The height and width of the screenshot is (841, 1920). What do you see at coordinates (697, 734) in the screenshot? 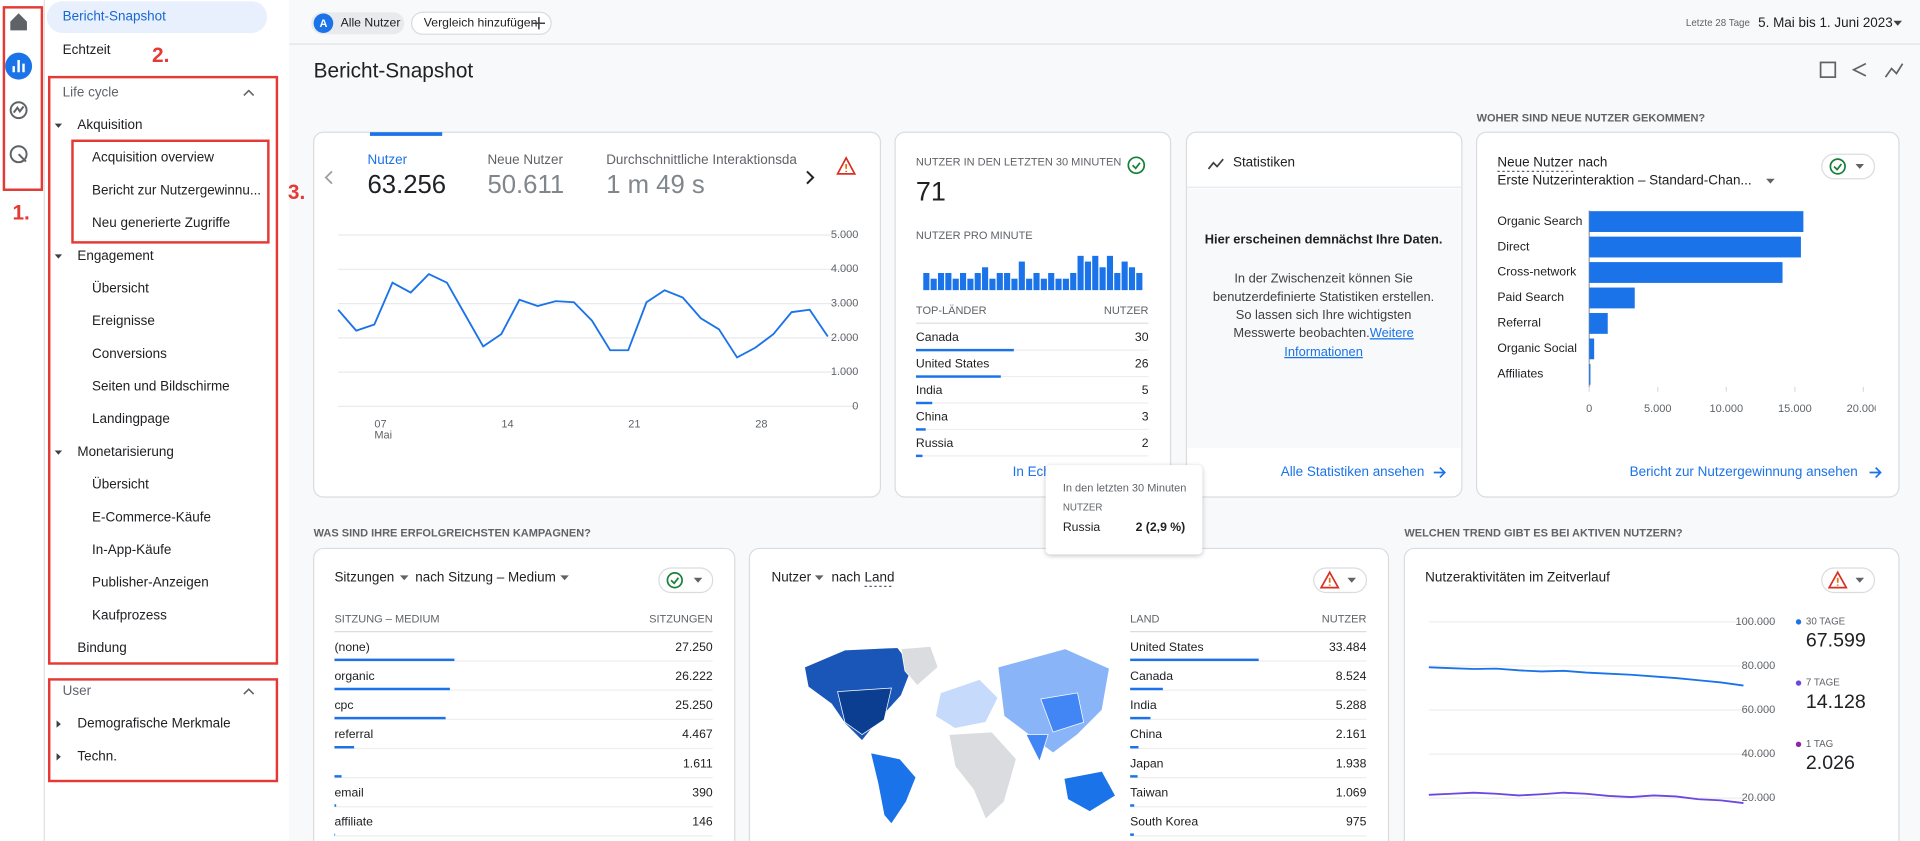
I see `table-cell: 4.467` at bounding box center [697, 734].